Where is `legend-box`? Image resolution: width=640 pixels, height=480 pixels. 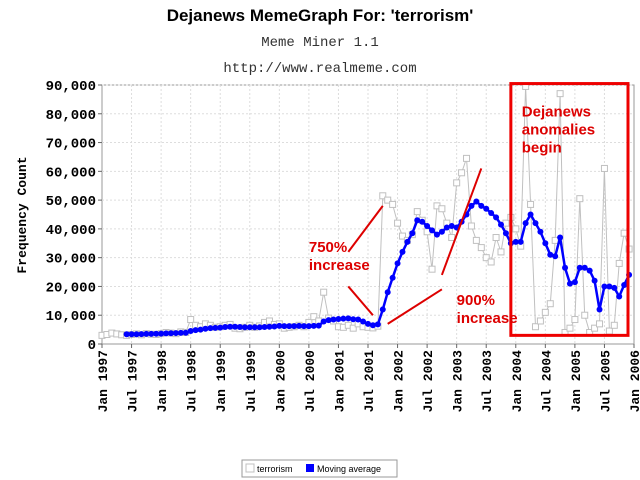
legend-box is located at coordinates (319, 468).